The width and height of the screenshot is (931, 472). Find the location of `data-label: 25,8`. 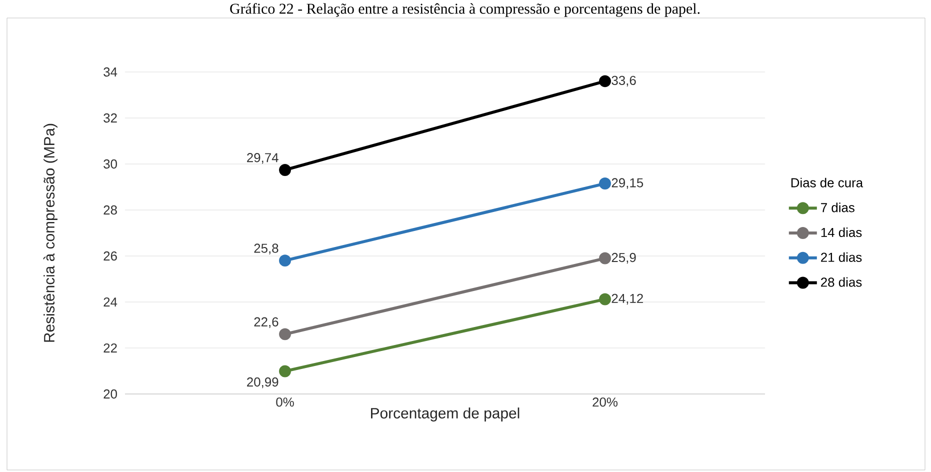

data-label: 25,8 is located at coordinates (266, 249).